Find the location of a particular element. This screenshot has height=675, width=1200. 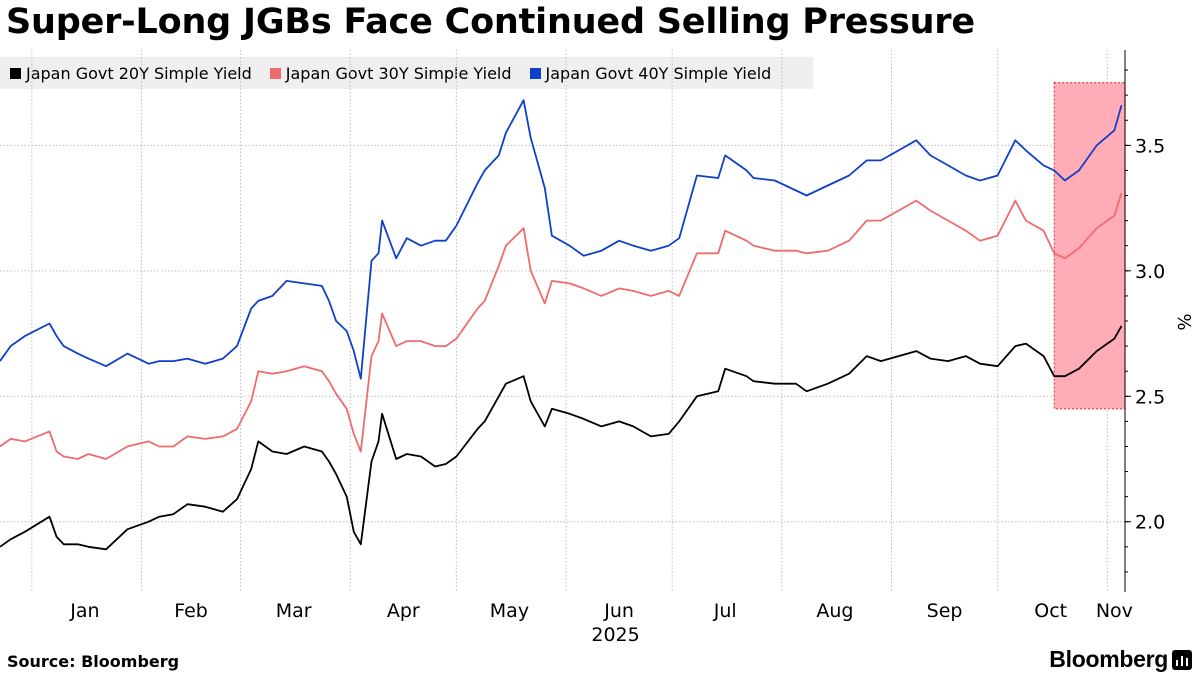

legend-swatch-40y is located at coordinates (535, 73).